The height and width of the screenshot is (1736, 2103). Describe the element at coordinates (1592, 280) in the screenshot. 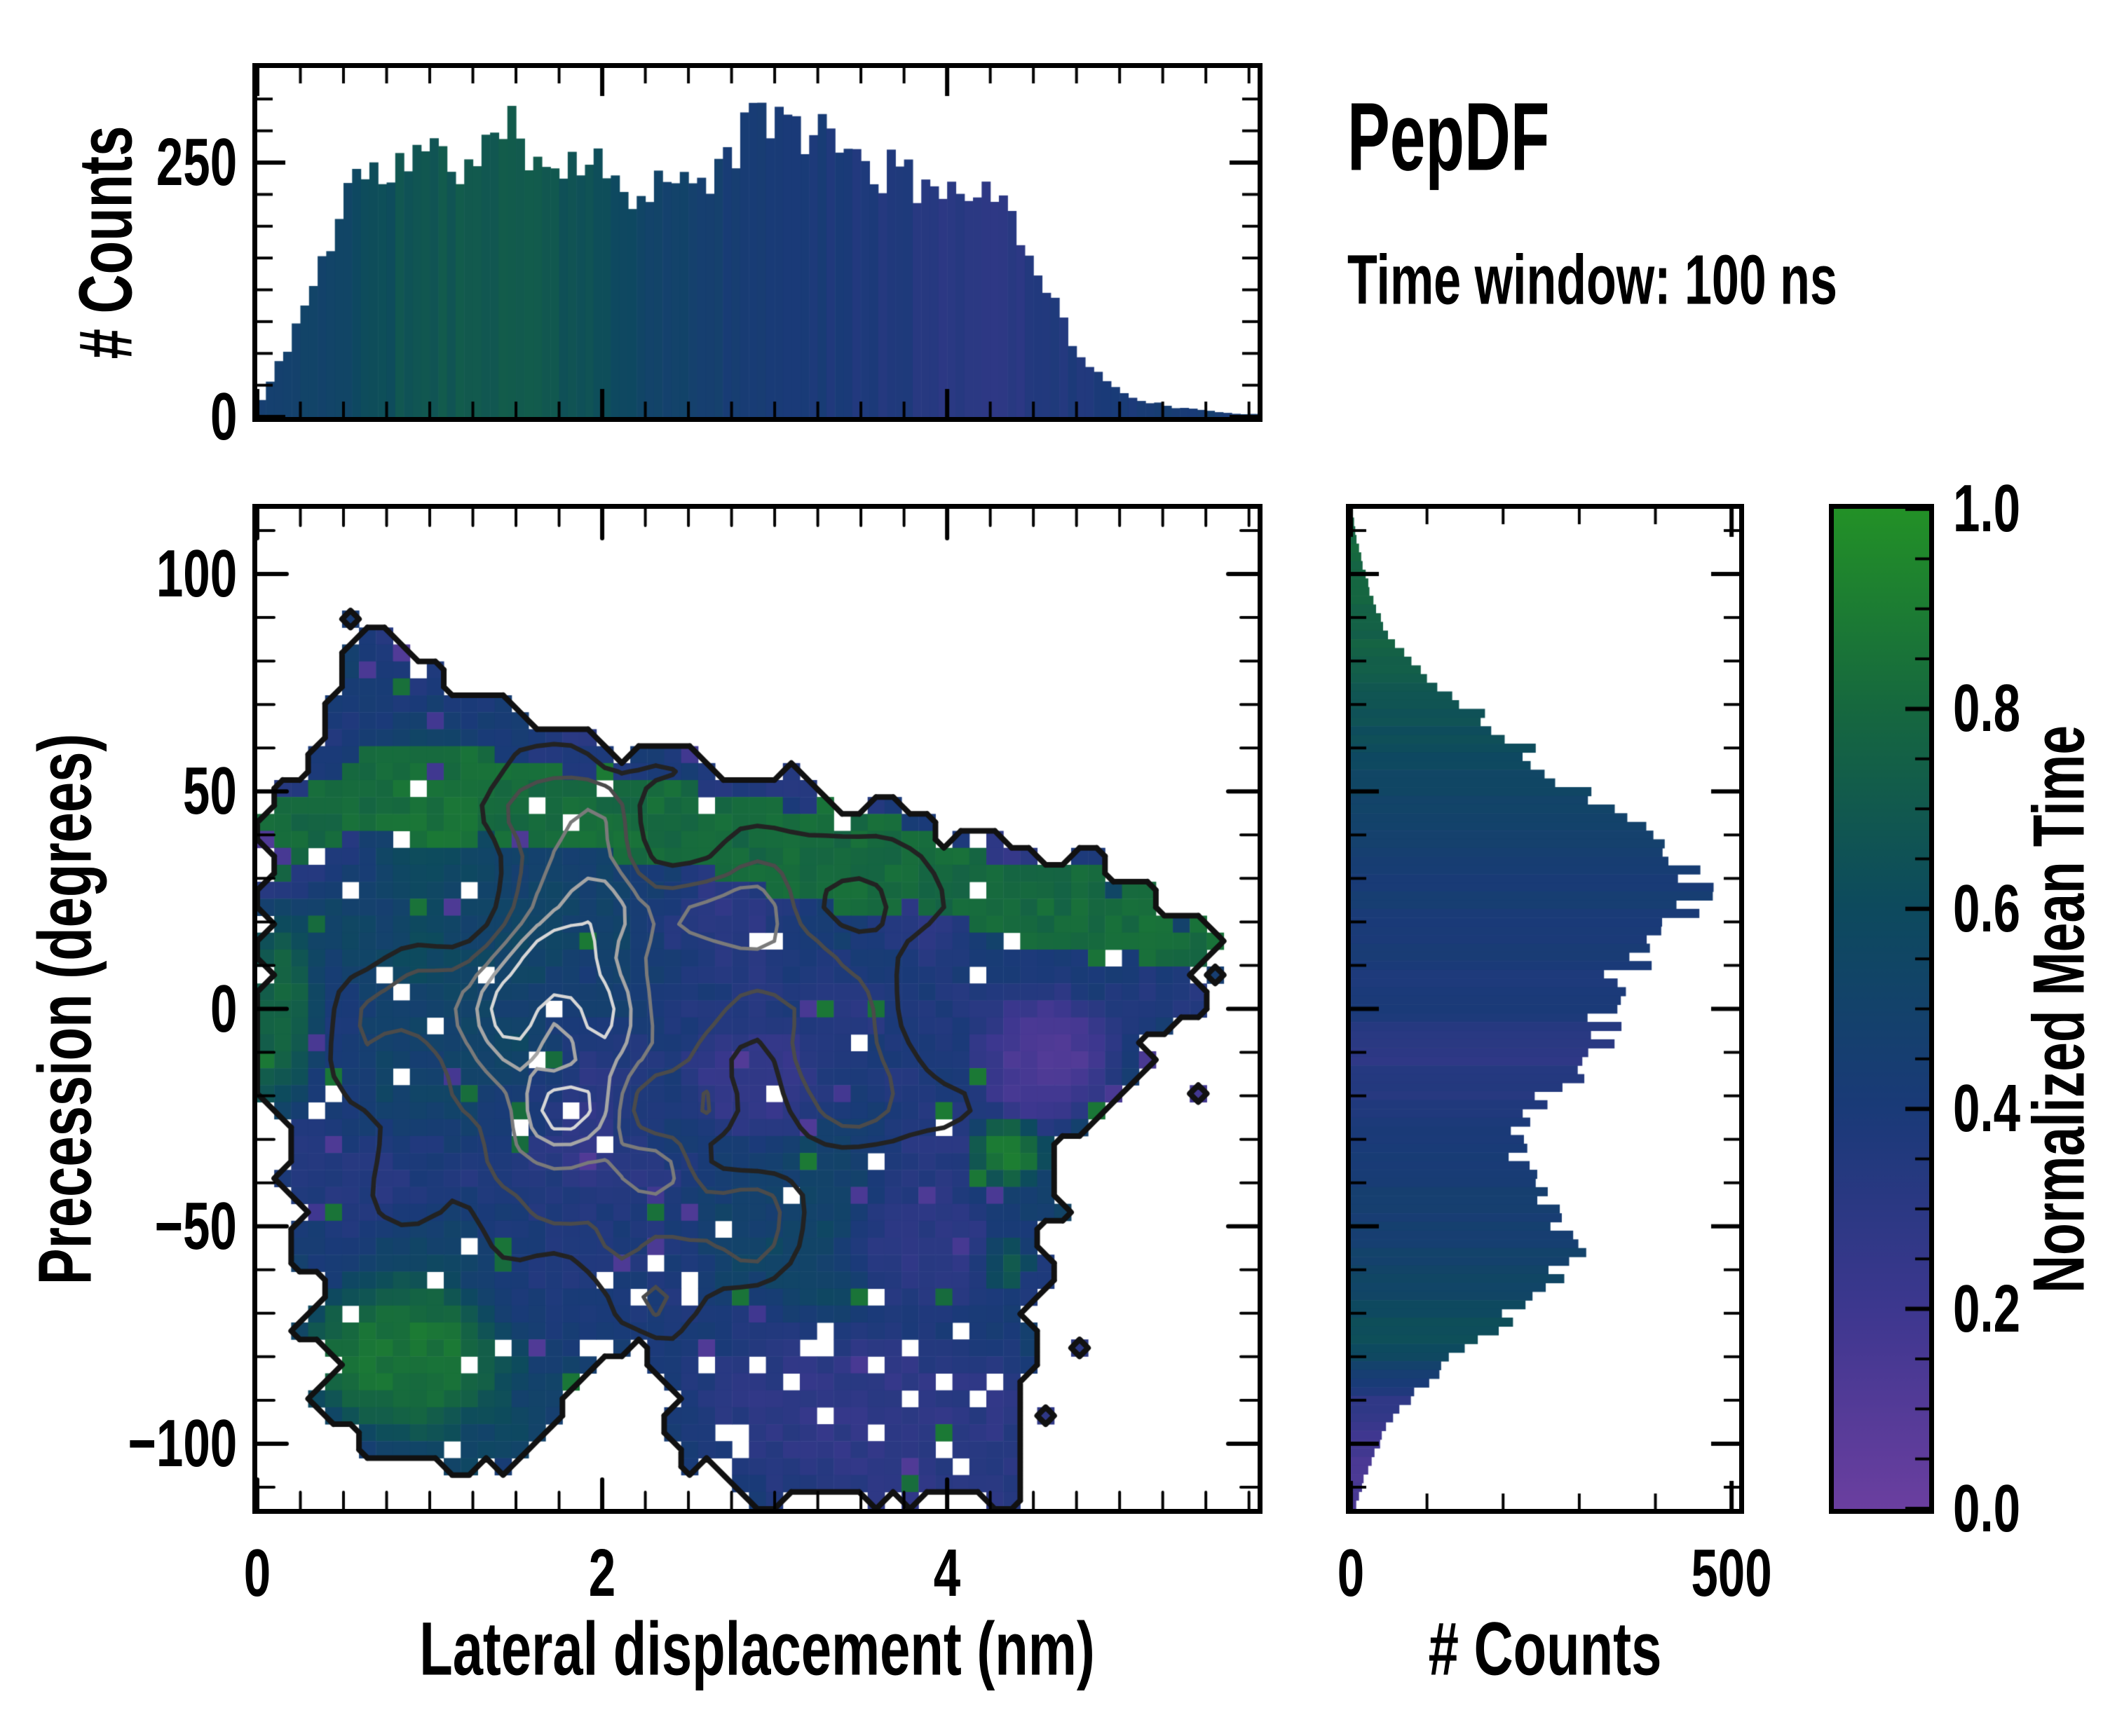

I see `plot-subtitle-text: Time window: 100 ns` at that location.